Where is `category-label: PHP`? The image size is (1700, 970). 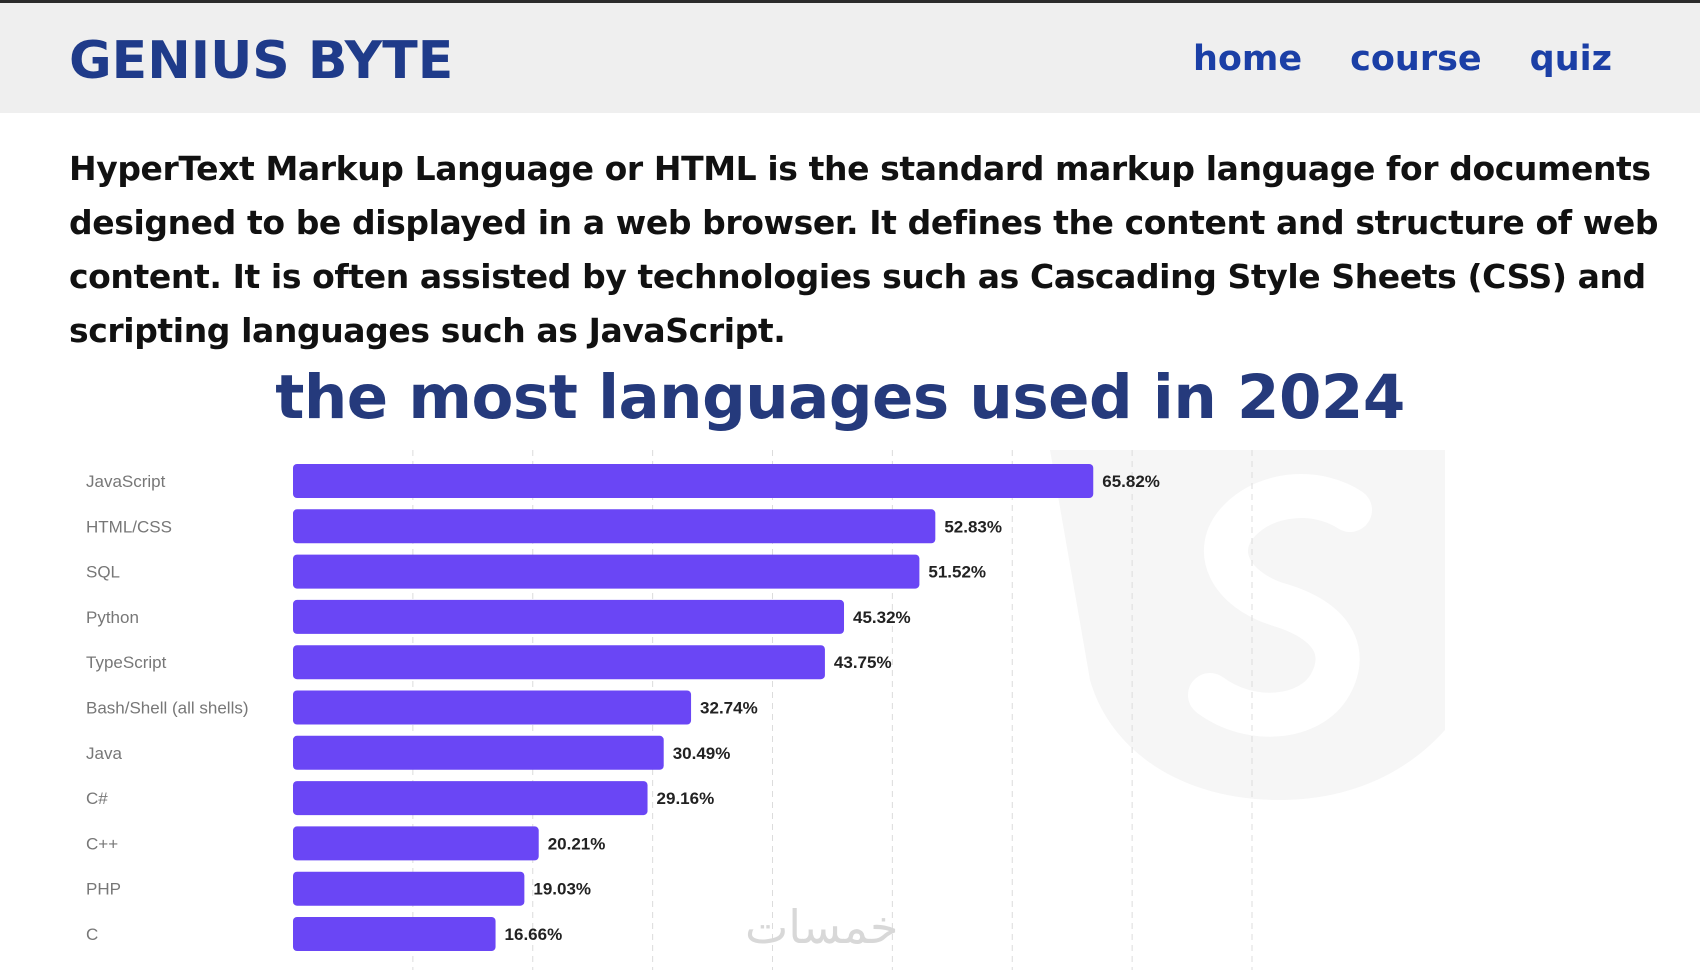 category-label: PHP is located at coordinates (103, 889).